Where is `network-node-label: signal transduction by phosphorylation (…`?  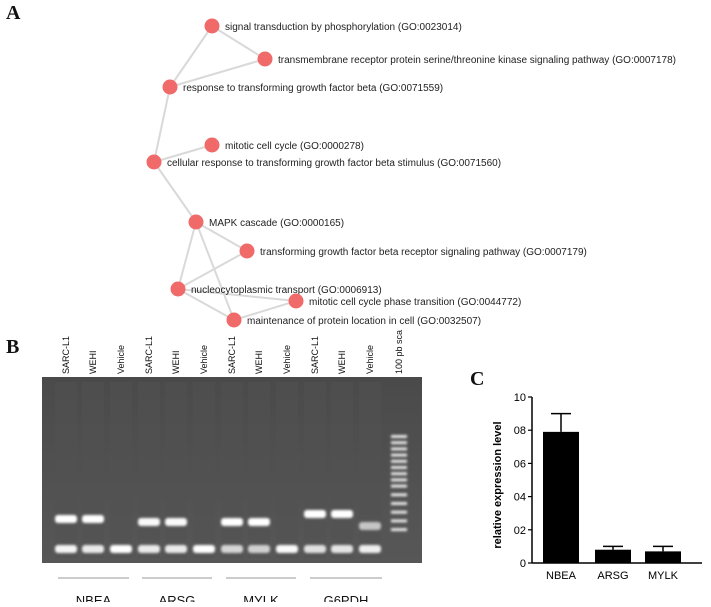 network-node-label: signal transduction by phosphorylation (… is located at coordinates (343, 27).